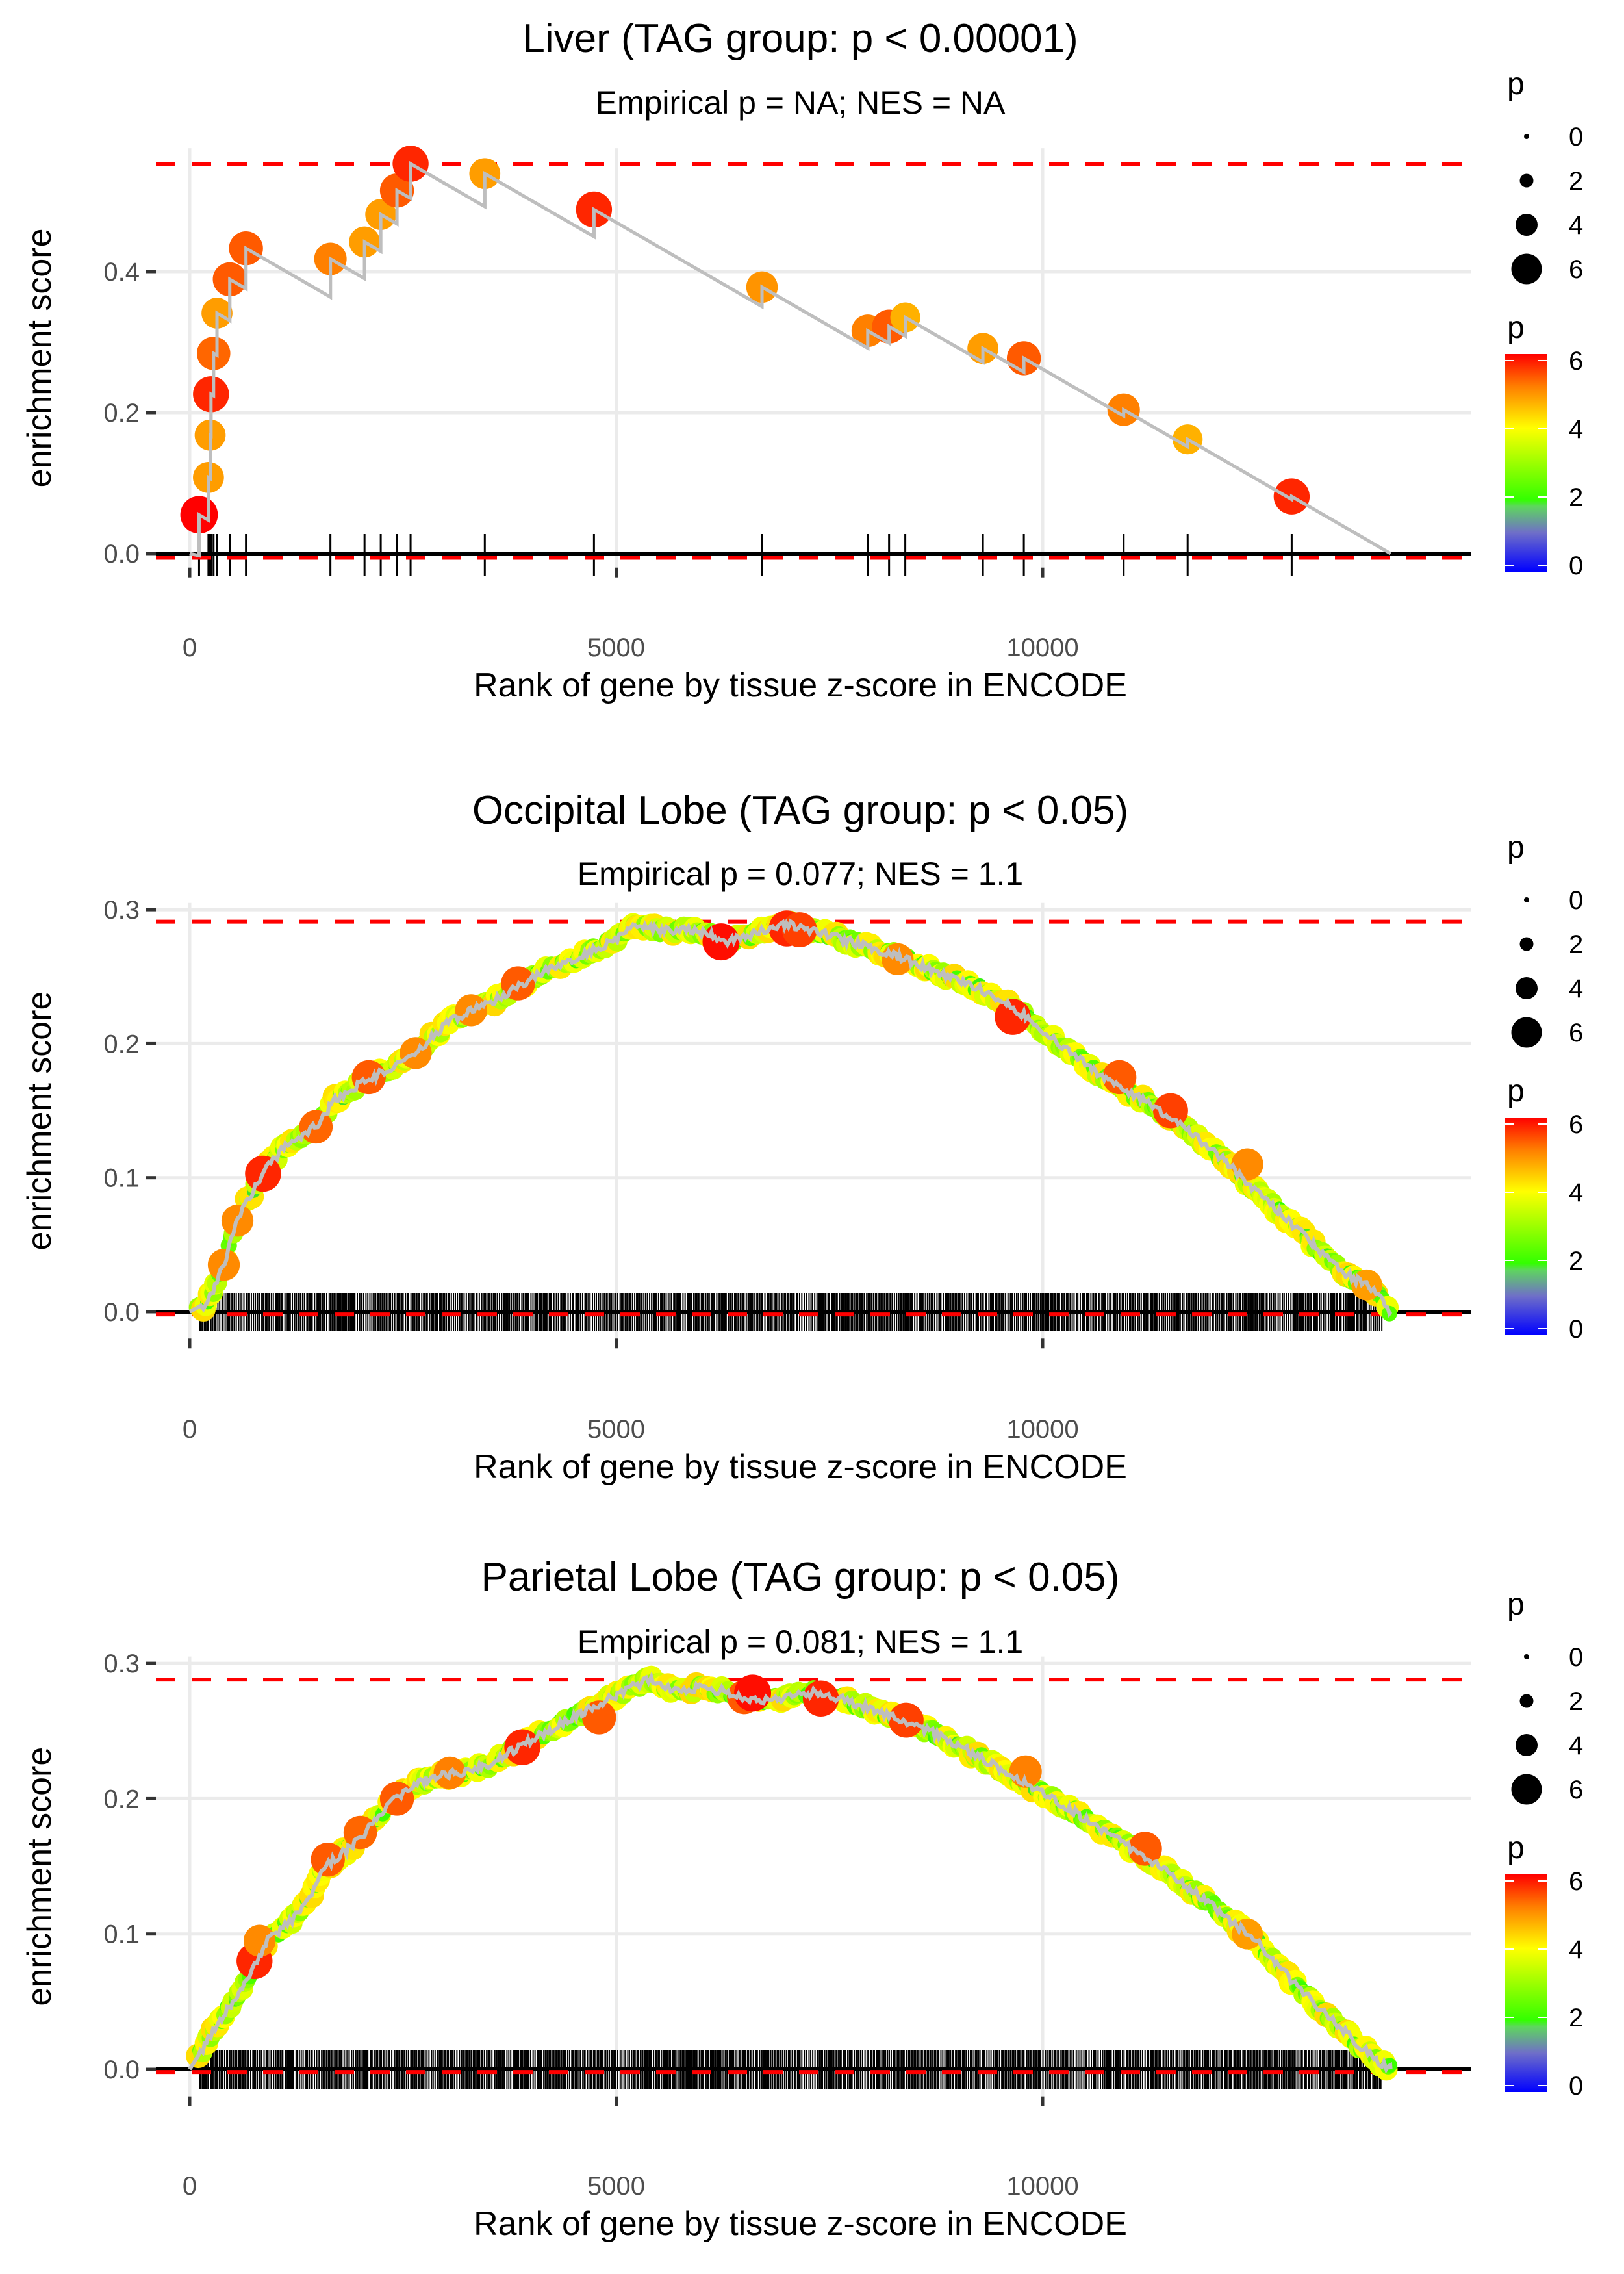  Describe the element at coordinates (800, 874) in the screenshot. I see `chart-subtitle: Empirical p = 0.077; NES = 1.1` at that location.